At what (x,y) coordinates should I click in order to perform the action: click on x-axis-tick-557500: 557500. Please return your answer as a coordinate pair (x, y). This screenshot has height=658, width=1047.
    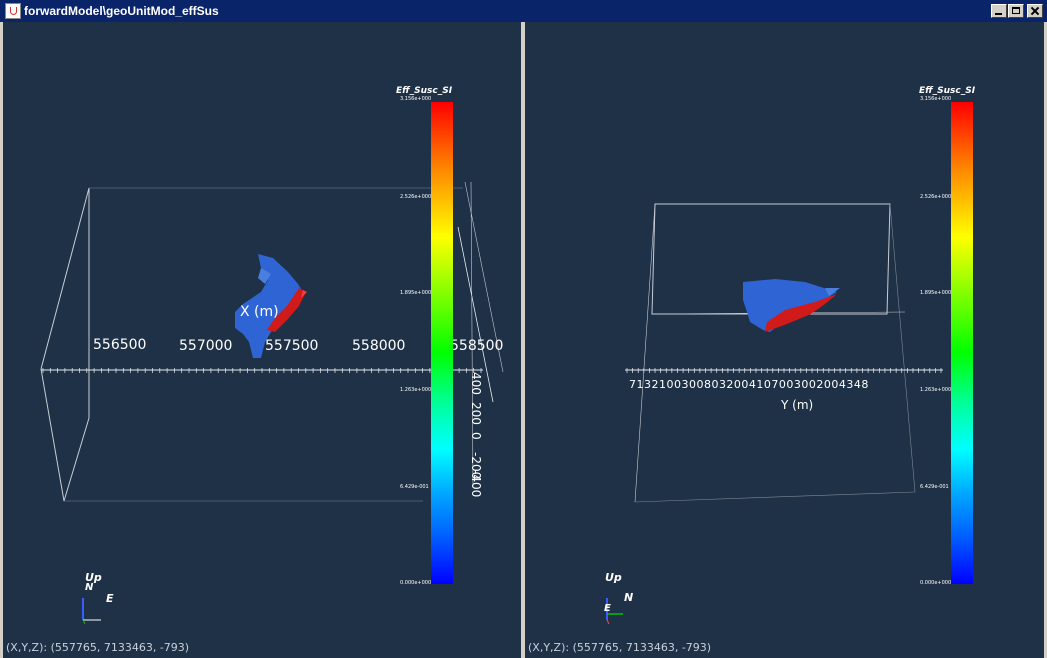
    Looking at the image, I should click on (292, 346).